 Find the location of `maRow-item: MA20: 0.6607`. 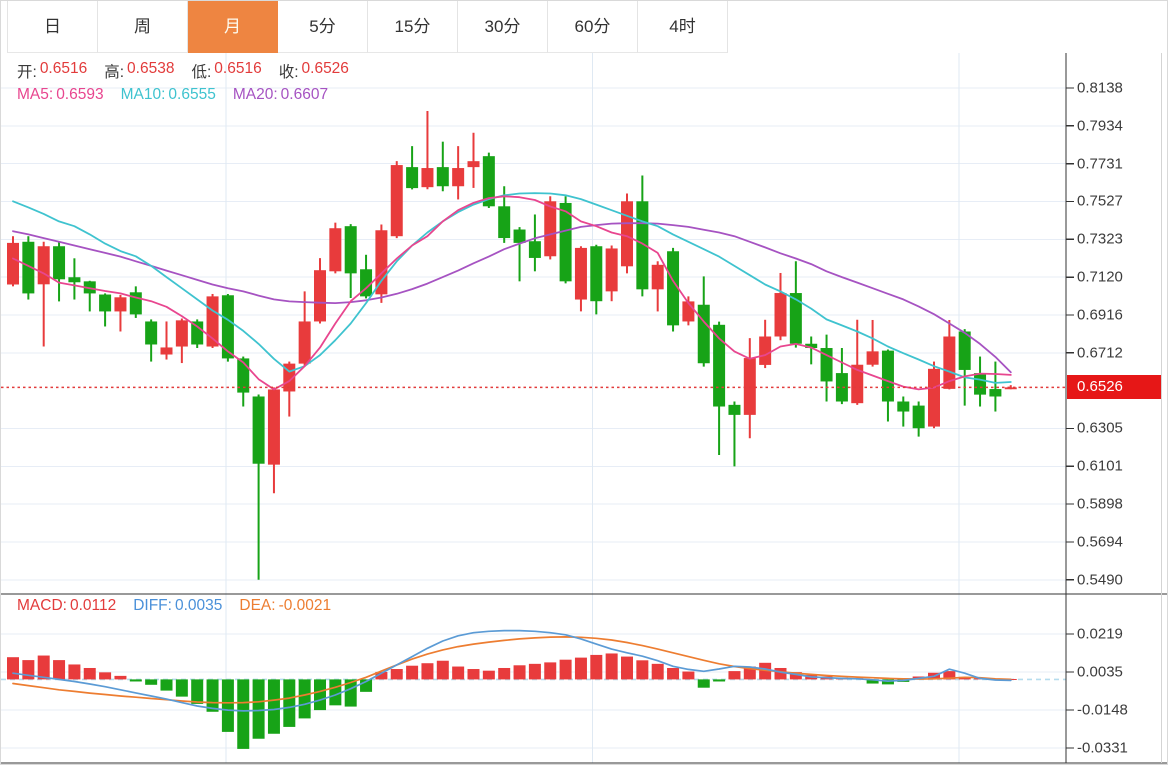

maRow-item: MA20: 0.6607 is located at coordinates (280, 94).